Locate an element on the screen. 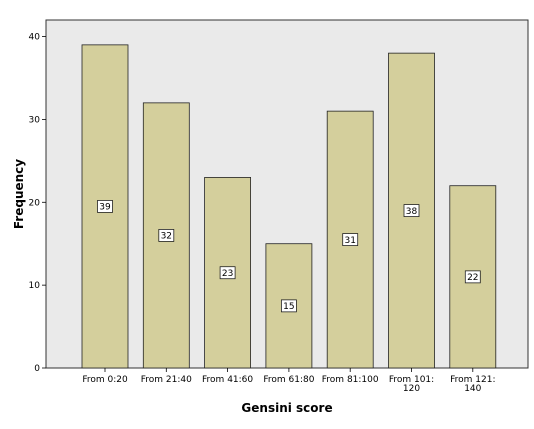 The width and height of the screenshot is (534, 429). x-tick-label: From 101: 120 is located at coordinates (411, 384).